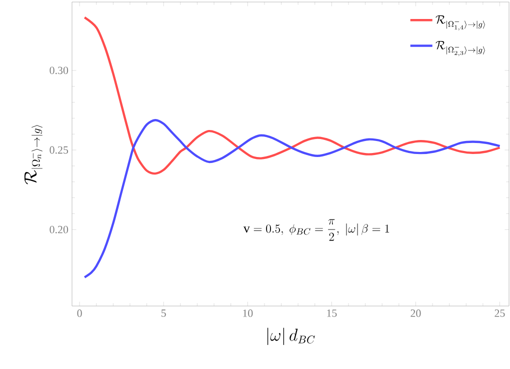 The height and width of the screenshot is (369, 510). What do you see at coordinates (59, 230) in the screenshot?
I see `y-tick-label: 0.20` at bounding box center [59, 230].